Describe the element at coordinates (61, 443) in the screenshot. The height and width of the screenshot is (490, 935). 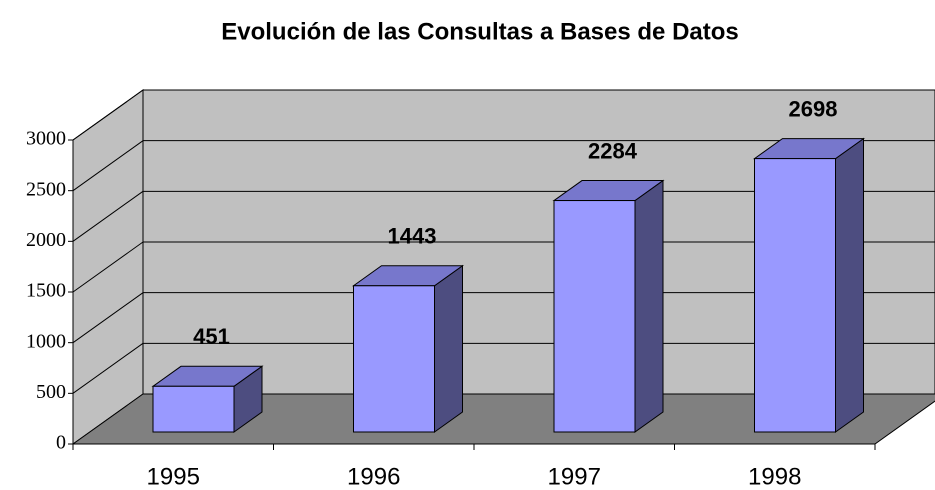
I see `y-tick-label: 0` at that location.